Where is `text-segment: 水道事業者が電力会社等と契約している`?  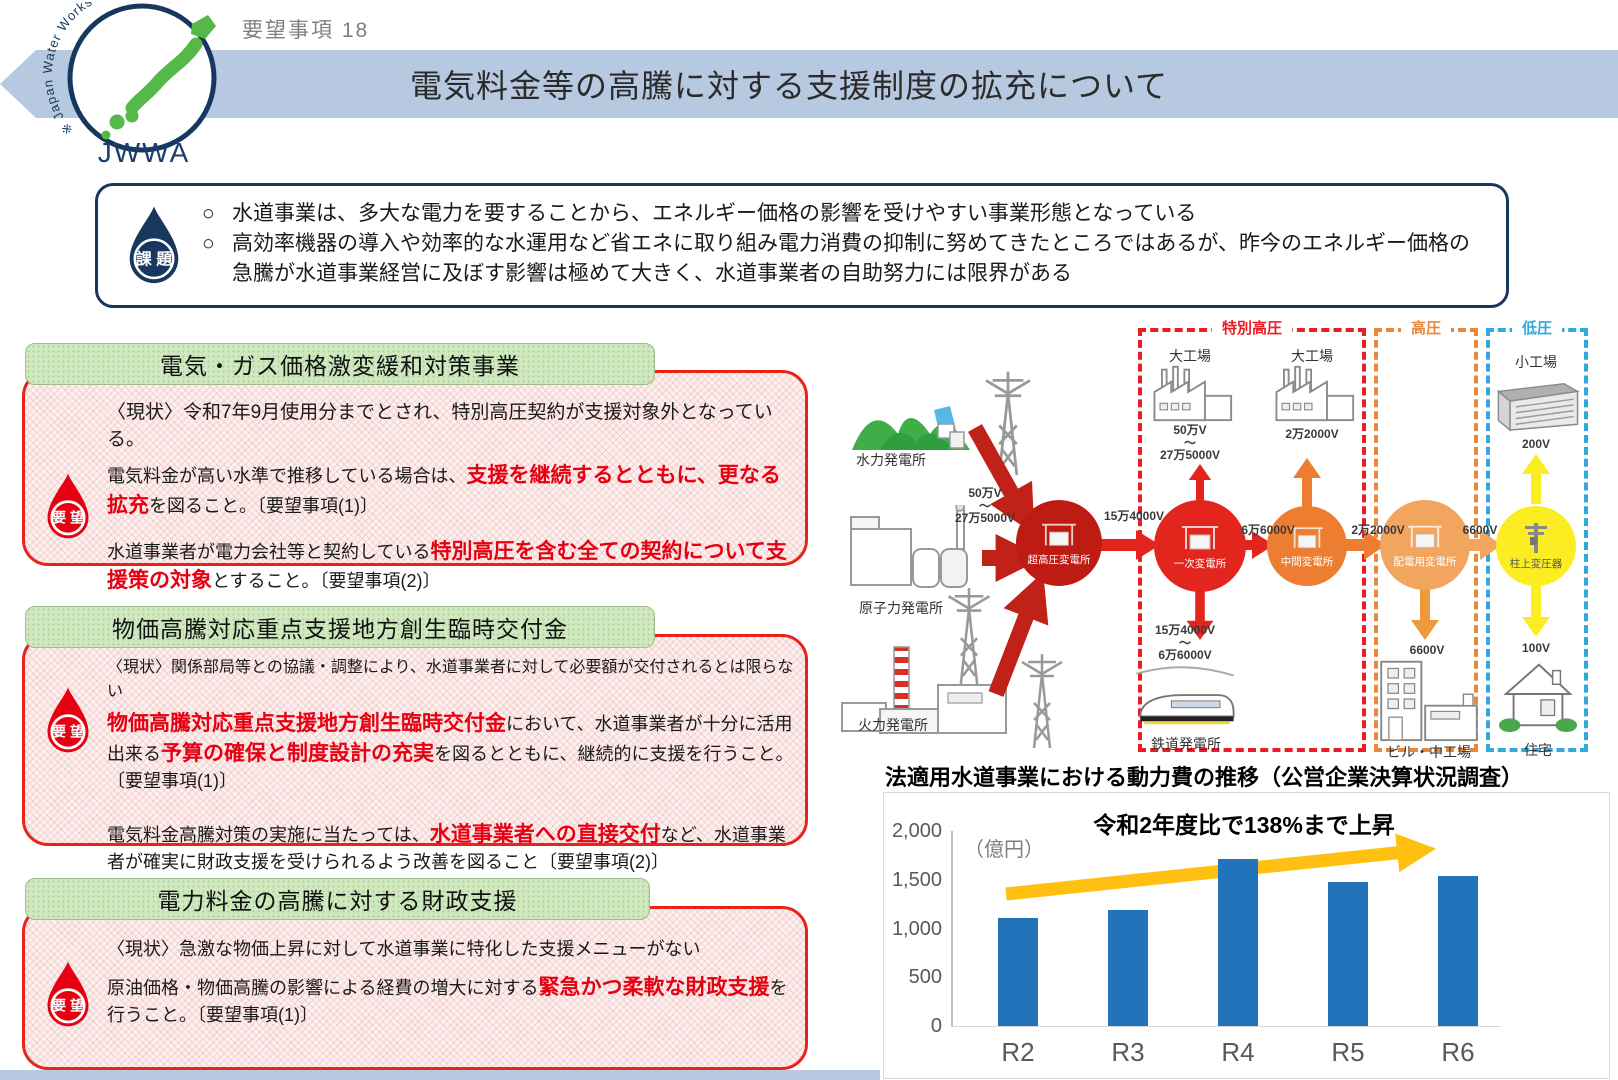 text-segment: 水道事業者が電力会社等と契約している is located at coordinates (269, 551).